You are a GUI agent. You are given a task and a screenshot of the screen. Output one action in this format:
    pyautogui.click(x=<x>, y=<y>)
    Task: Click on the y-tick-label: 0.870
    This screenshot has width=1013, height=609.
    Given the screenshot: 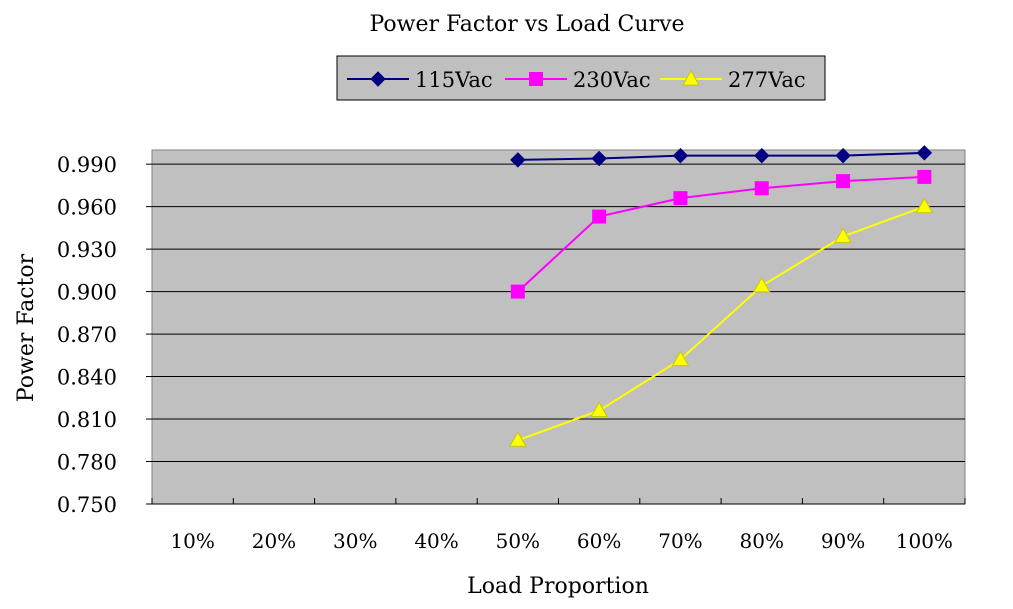 What is the action you would take?
    pyautogui.click(x=87, y=335)
    